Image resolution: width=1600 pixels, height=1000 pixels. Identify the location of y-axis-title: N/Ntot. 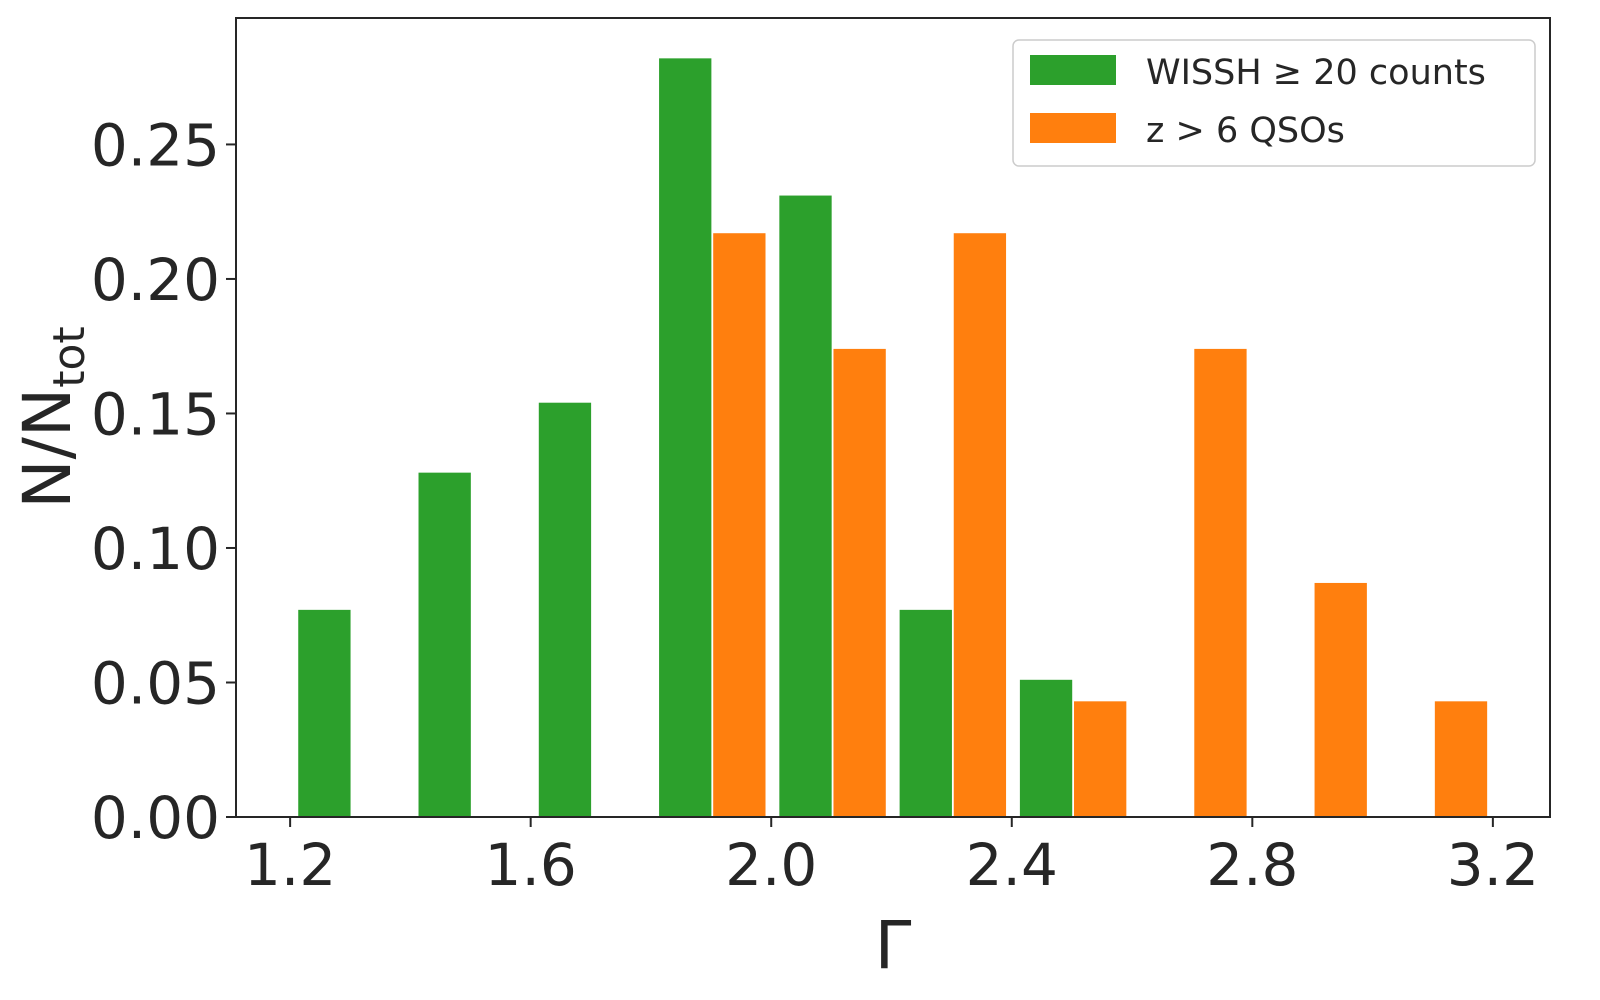
(52, 417).